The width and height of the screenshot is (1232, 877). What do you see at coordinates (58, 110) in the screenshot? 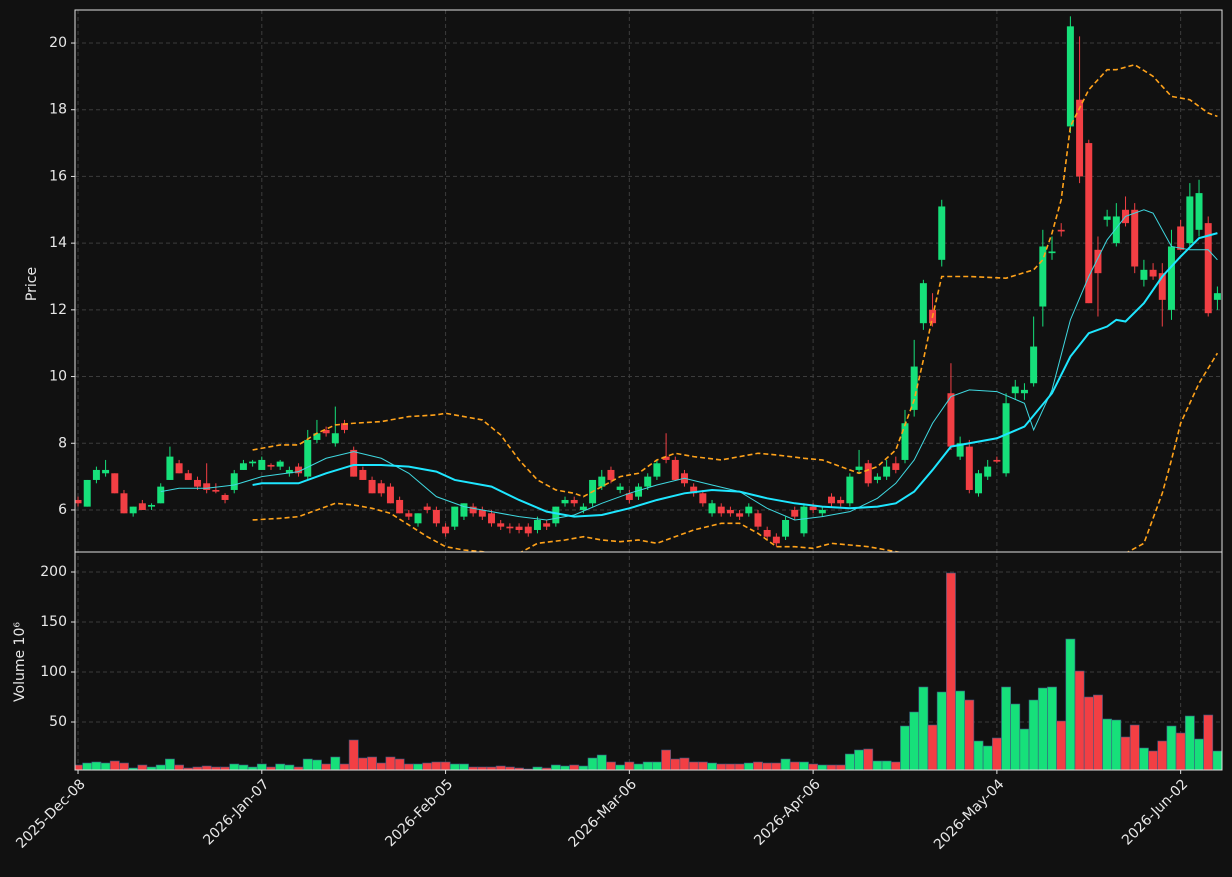
I see `y-tick-label: 18` at bounding box center [58, 110].